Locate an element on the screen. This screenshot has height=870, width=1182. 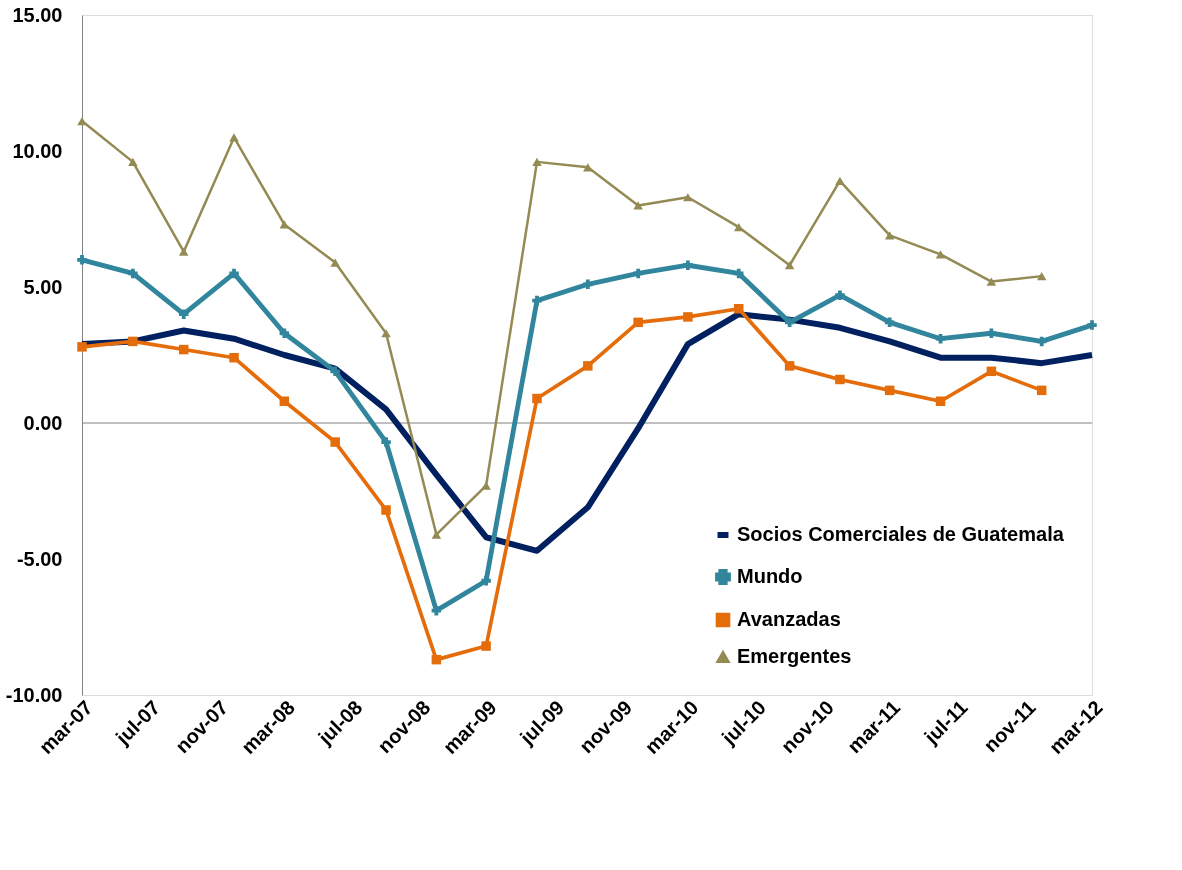
legend-label: Emergentes is located at coordinates (794, 656).